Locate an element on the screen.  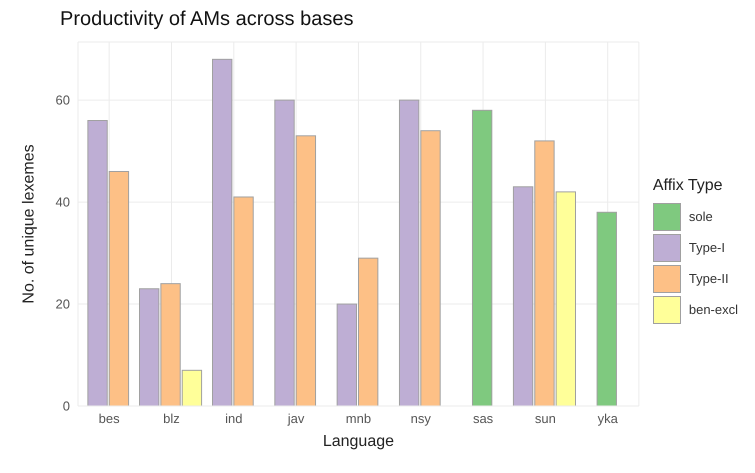
x-tick-label: sun is located at coordinates (545, 418).